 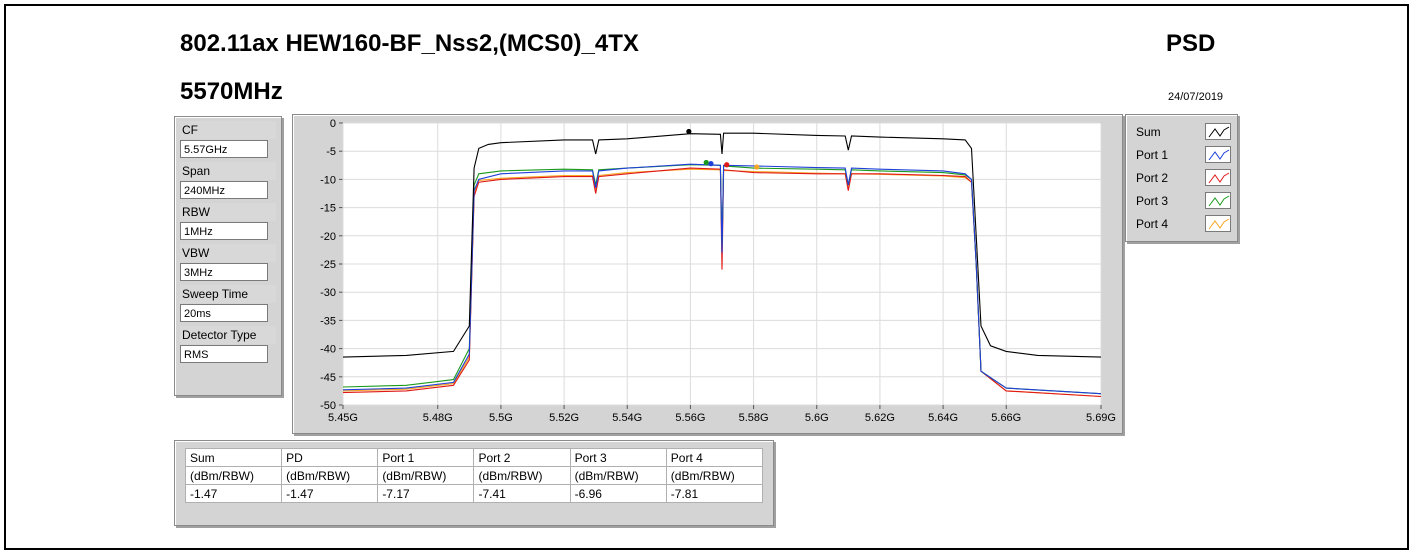 What do you see at coordinates (328, 378) in the screenshot?
I see `y-tick-label: -45` at bounding box center [328, 378].